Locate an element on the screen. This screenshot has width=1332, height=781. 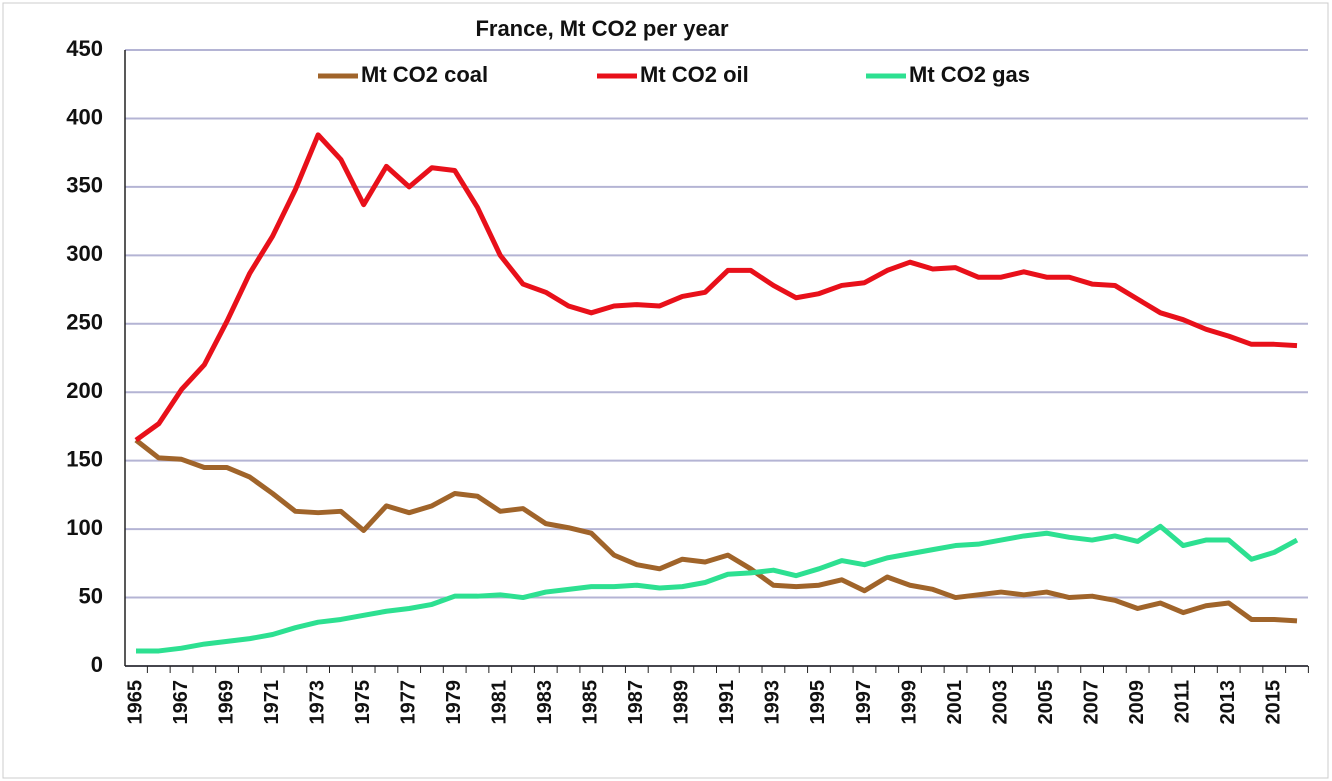
x-tick-label: 1995 is located at coordinates (818, 702).